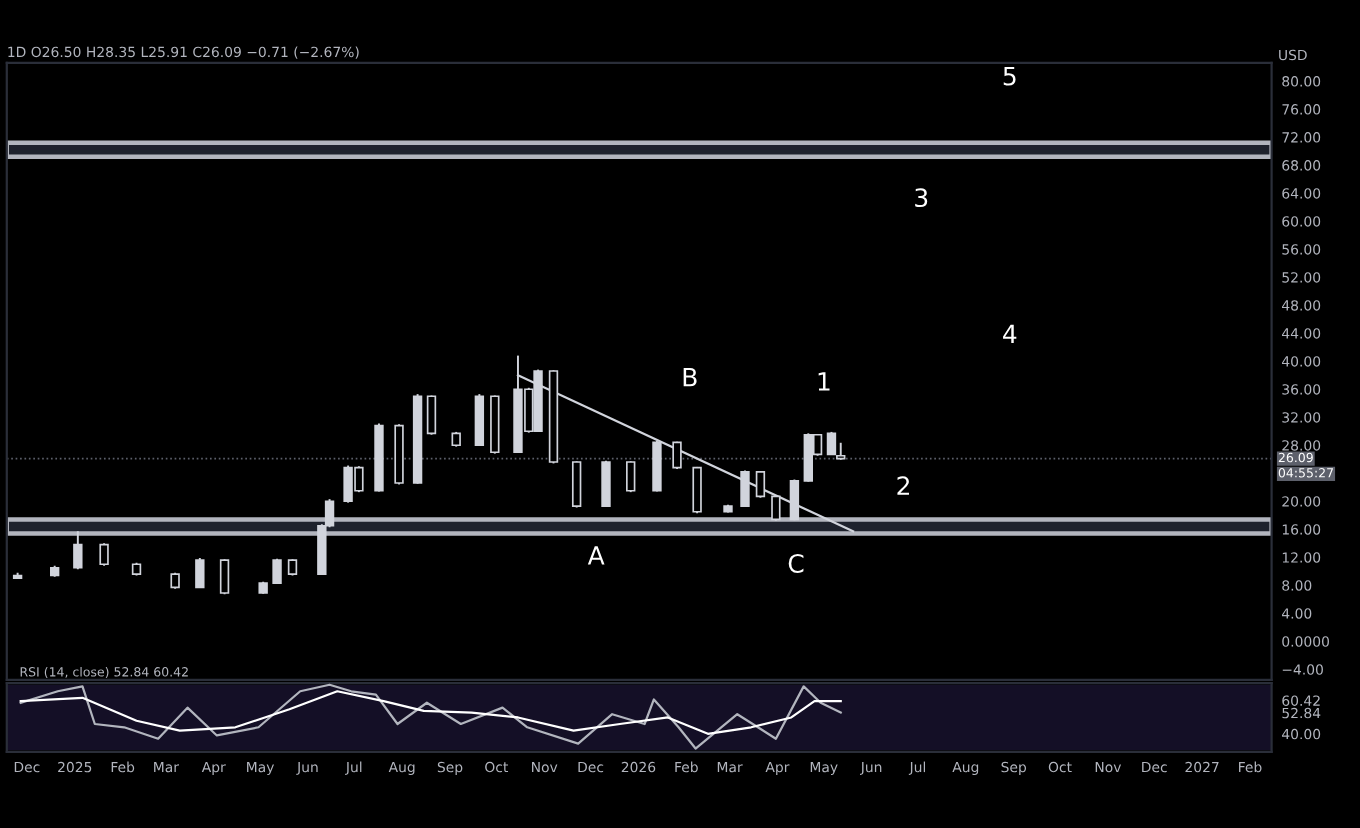 This screenshot has height=828, width=1360. What do you see at coordinates (690, 377) in the screenshot?
I see `annotation: B` at bounding box center [690, 377].